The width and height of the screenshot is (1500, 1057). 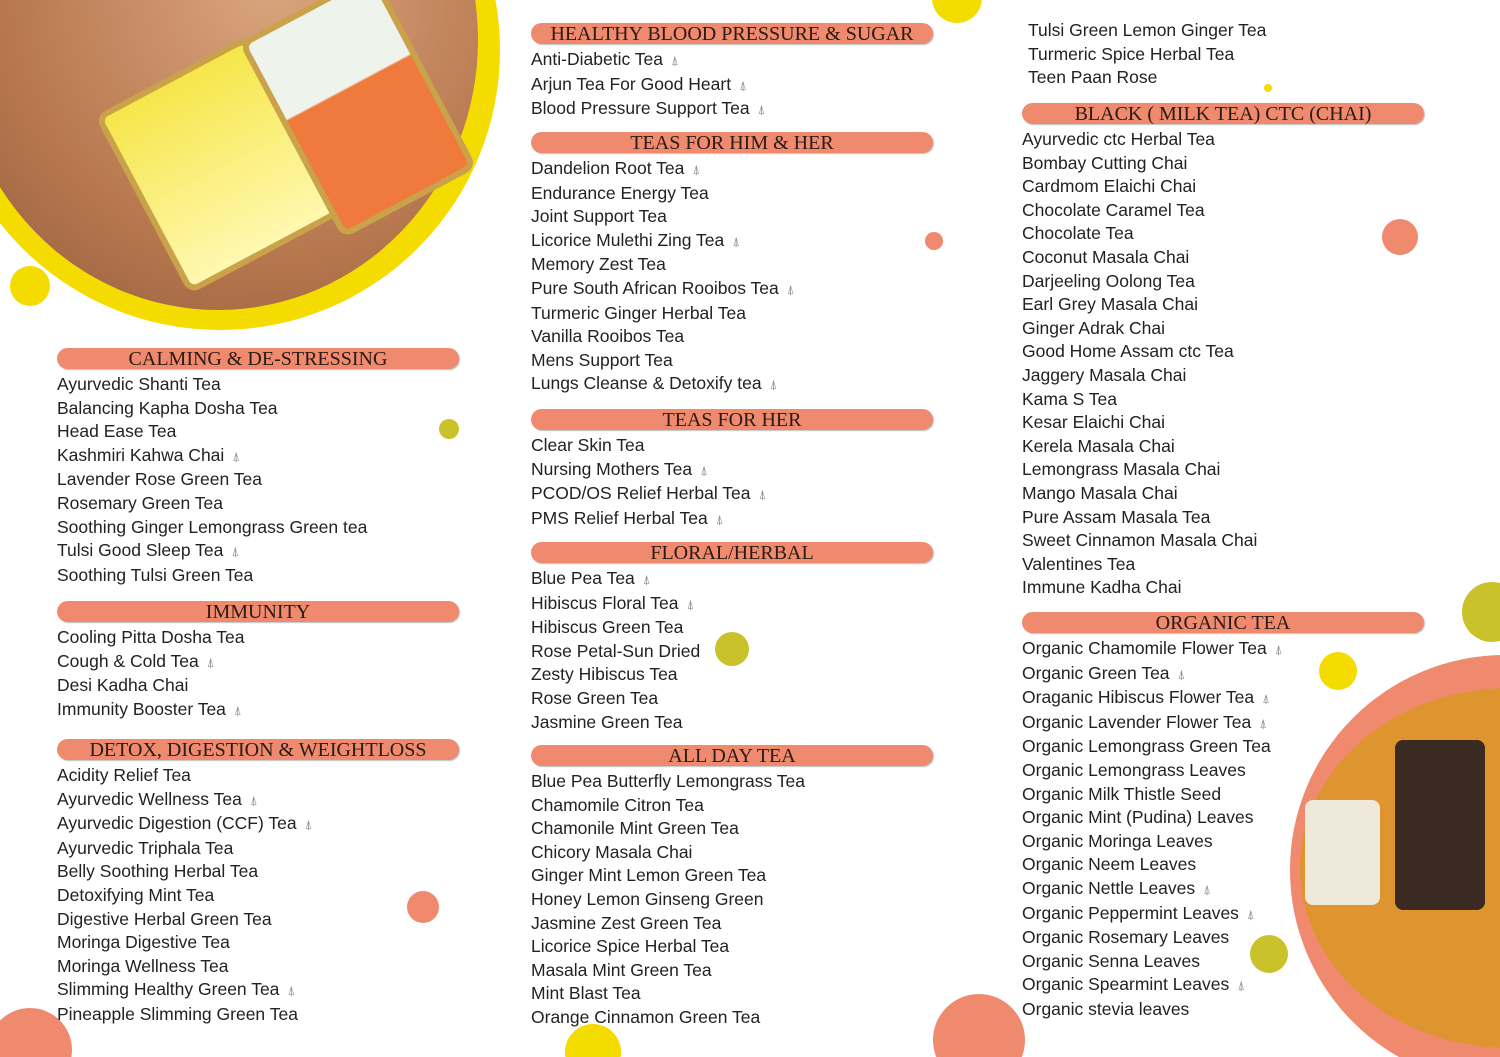 What do you see at coordinates (1223, 258) in the screenshot?
I see `tea-item: Coconut Masala Chai` at bounding box center [1223, 258].